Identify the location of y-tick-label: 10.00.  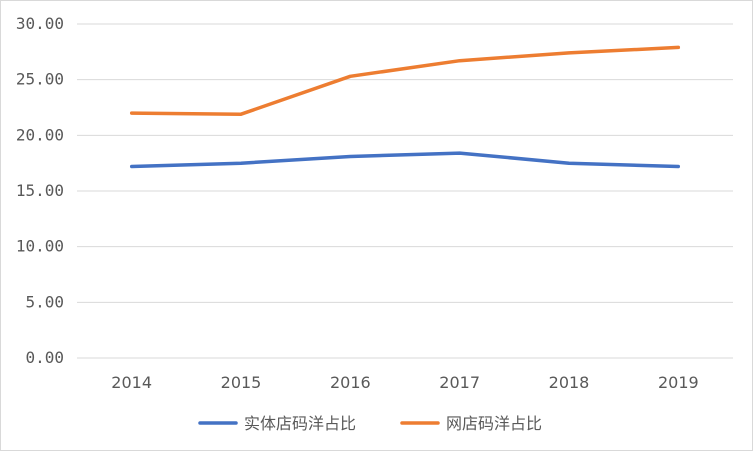
(40, 246).